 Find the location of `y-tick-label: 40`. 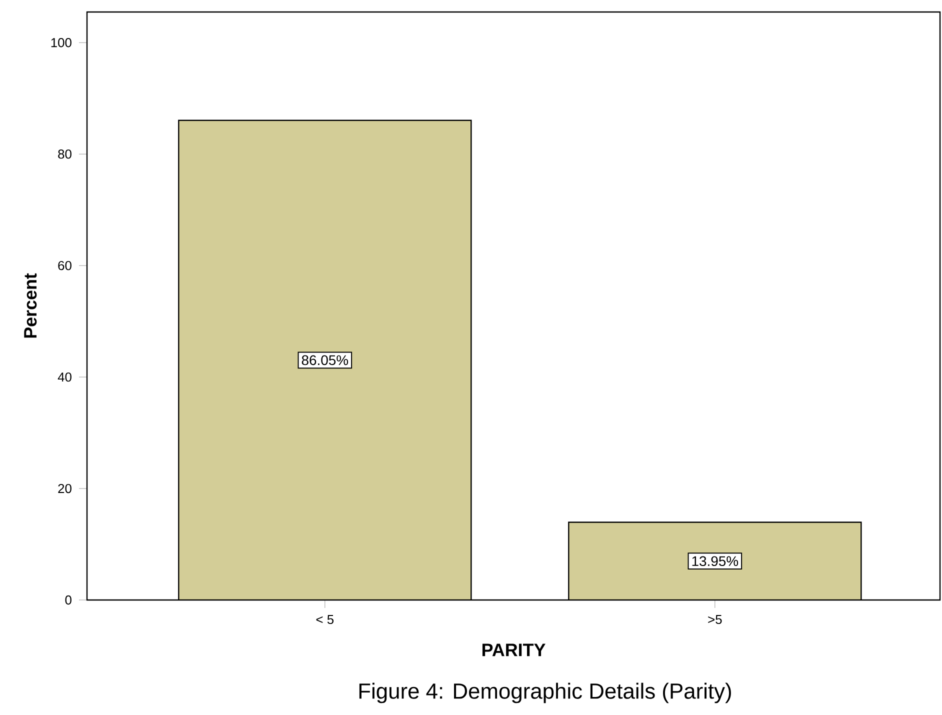

y-tick-label: 40 is located at coordinates (65, 377).